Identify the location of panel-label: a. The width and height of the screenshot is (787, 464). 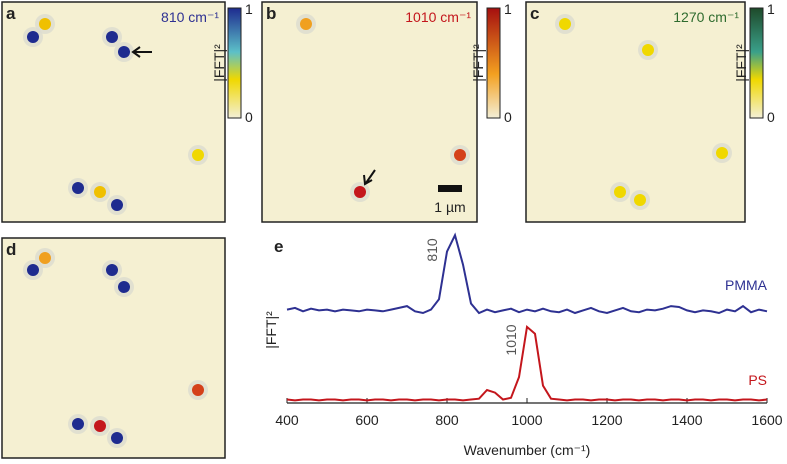
(11, 13).